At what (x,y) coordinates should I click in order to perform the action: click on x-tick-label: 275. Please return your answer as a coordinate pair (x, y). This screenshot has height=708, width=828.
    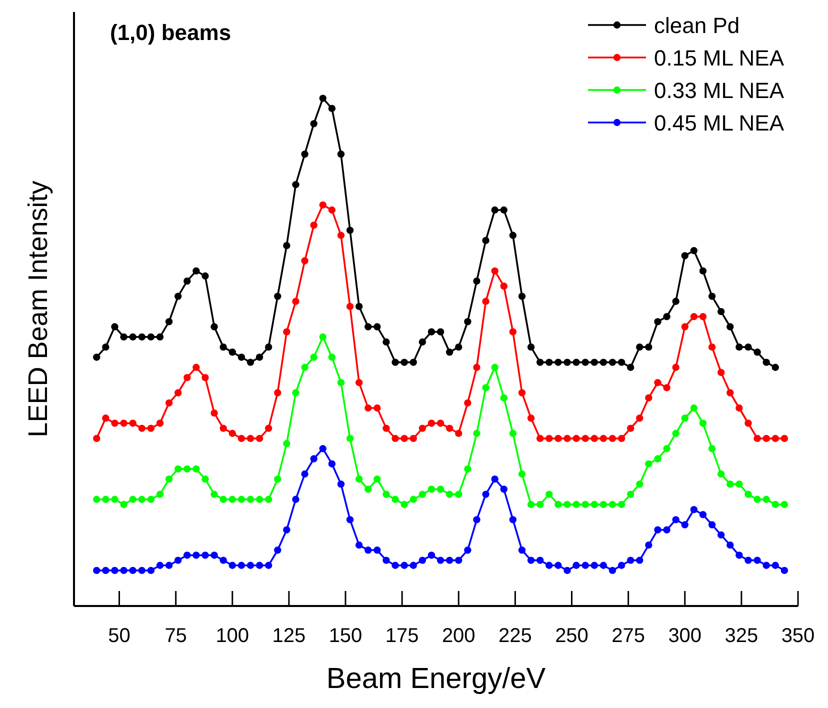
    Looking at the image, I should click on (628, 636).